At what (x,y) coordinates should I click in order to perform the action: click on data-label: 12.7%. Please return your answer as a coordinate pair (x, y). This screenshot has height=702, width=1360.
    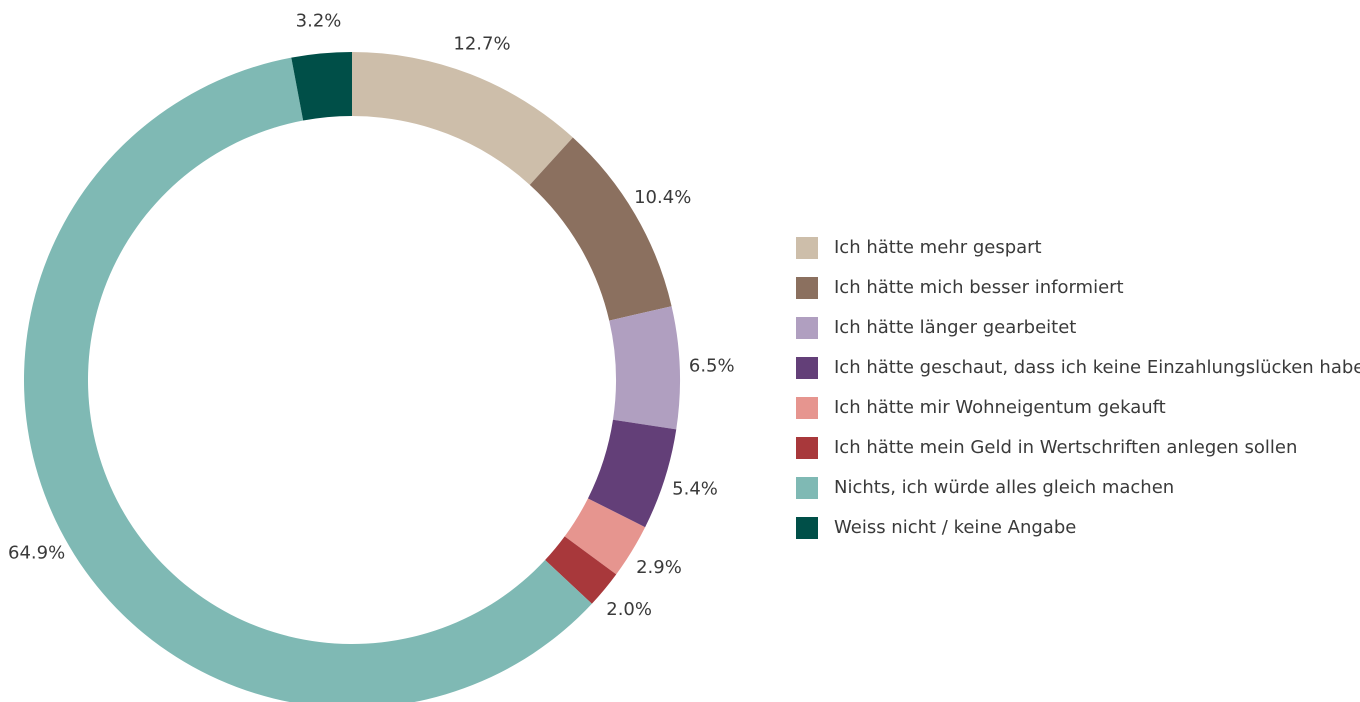
    Looking at the image, I should click on (481, 43).